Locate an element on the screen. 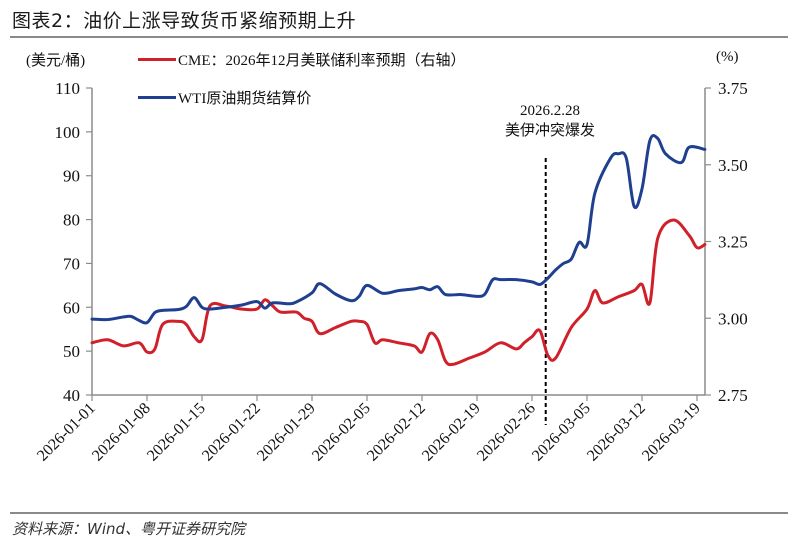  chart-title: 图表2：油价上涨导致货币紧缩预期上升 is located at coordinates (184, 21).